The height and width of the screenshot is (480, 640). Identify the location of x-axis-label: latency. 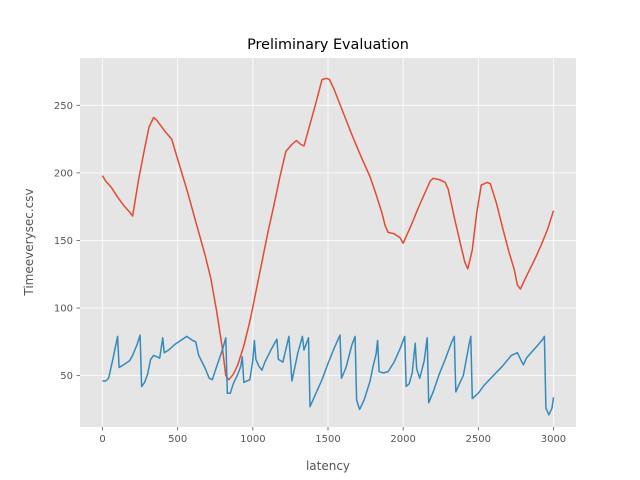
(328, 466).